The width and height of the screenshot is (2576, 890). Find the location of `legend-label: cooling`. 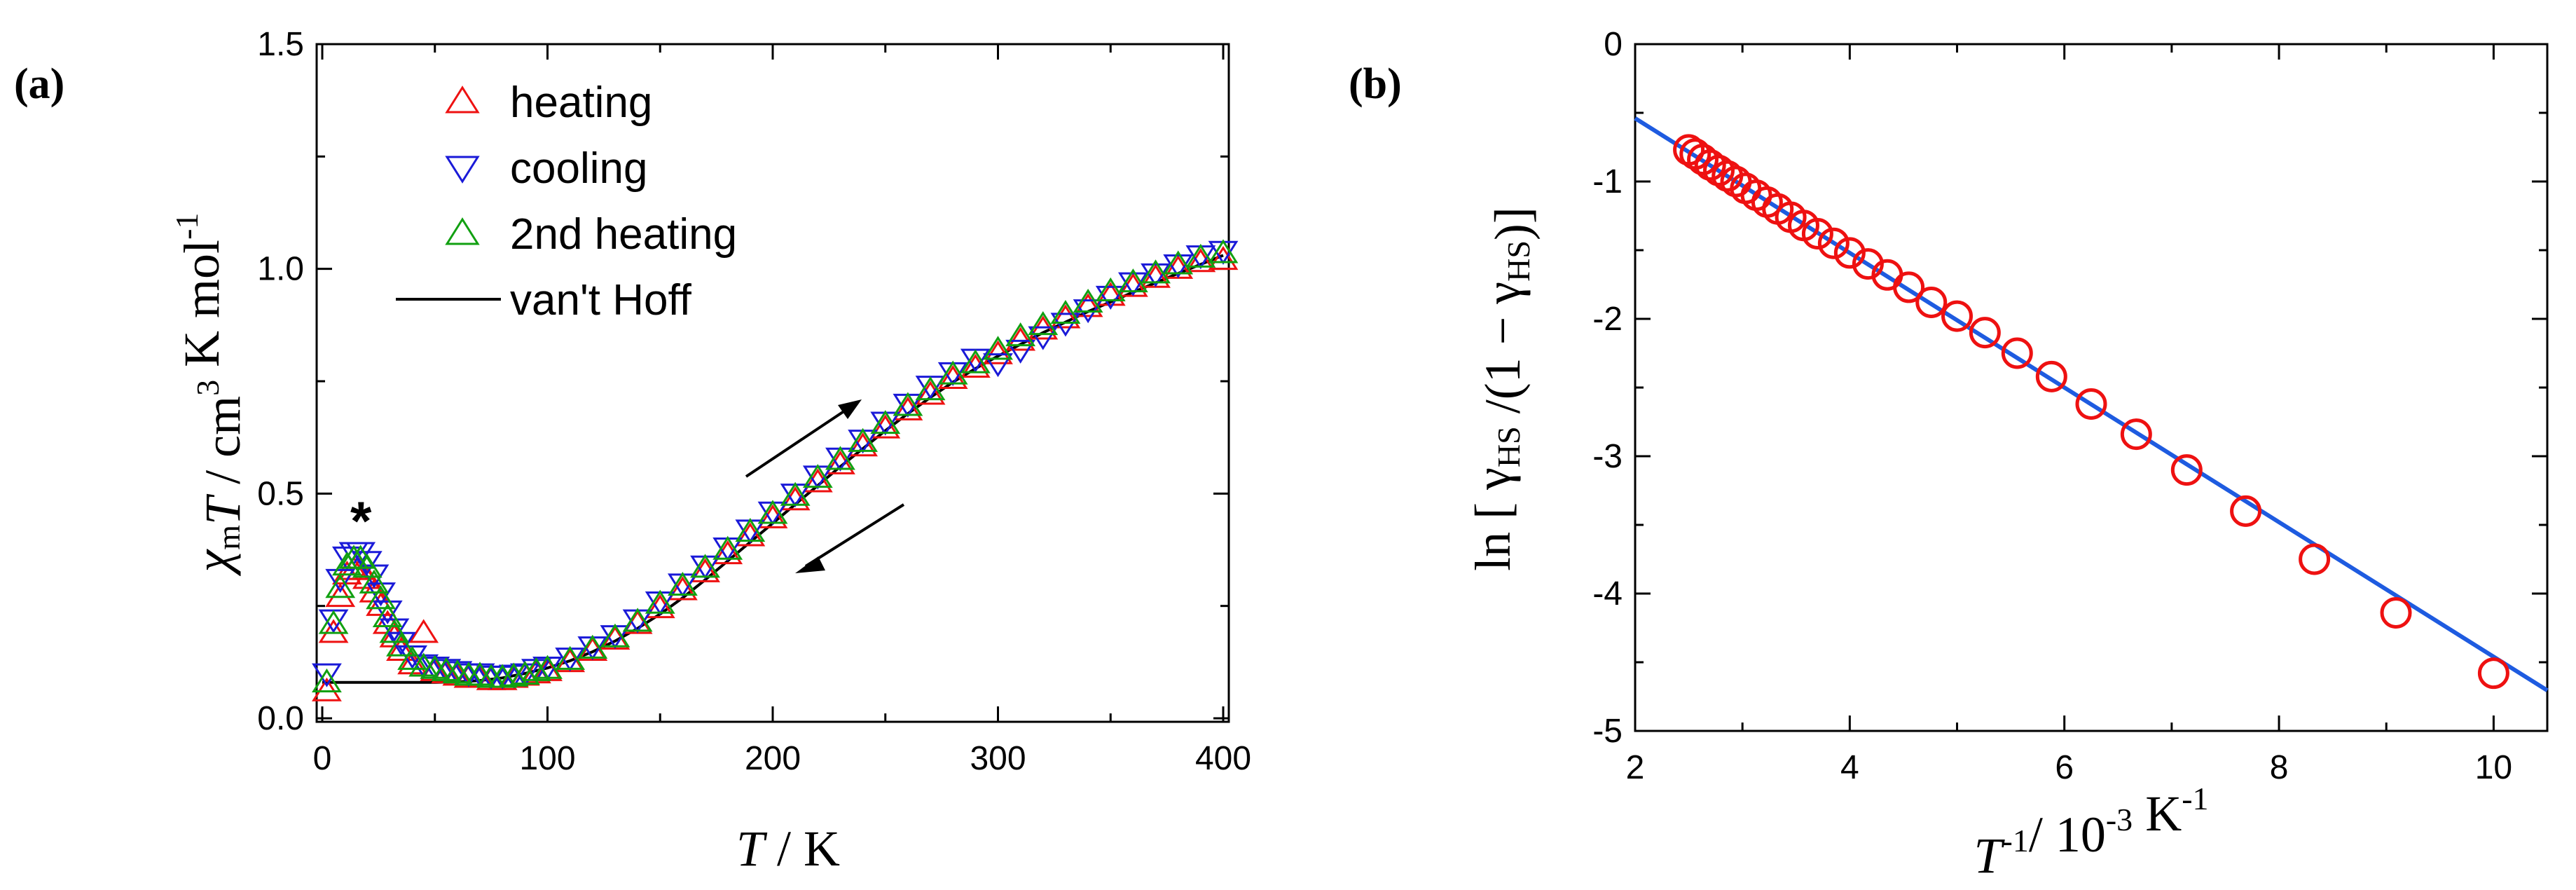

legend-label: cooling is located at coordinates (578, 168).